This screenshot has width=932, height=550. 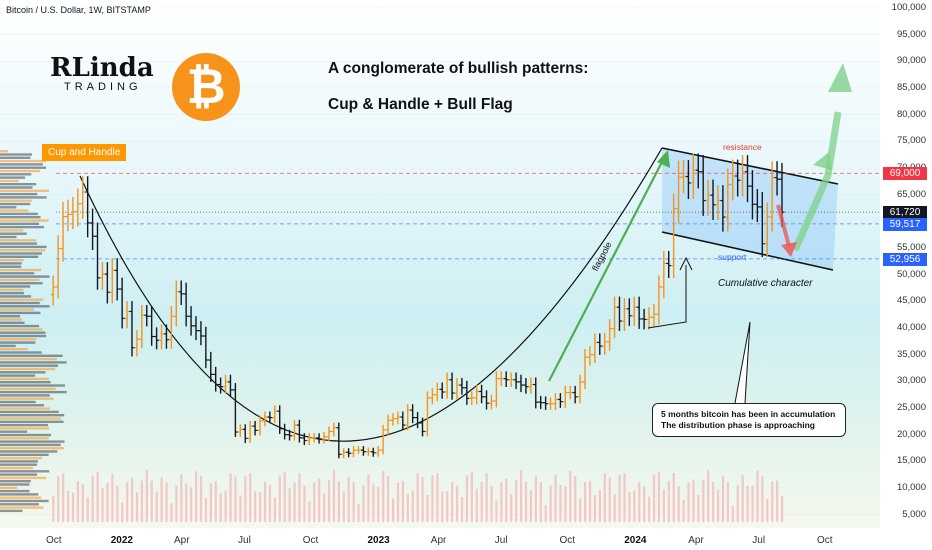 I want to click on y-tick-label: 65,000, so click(x=911, y=194).